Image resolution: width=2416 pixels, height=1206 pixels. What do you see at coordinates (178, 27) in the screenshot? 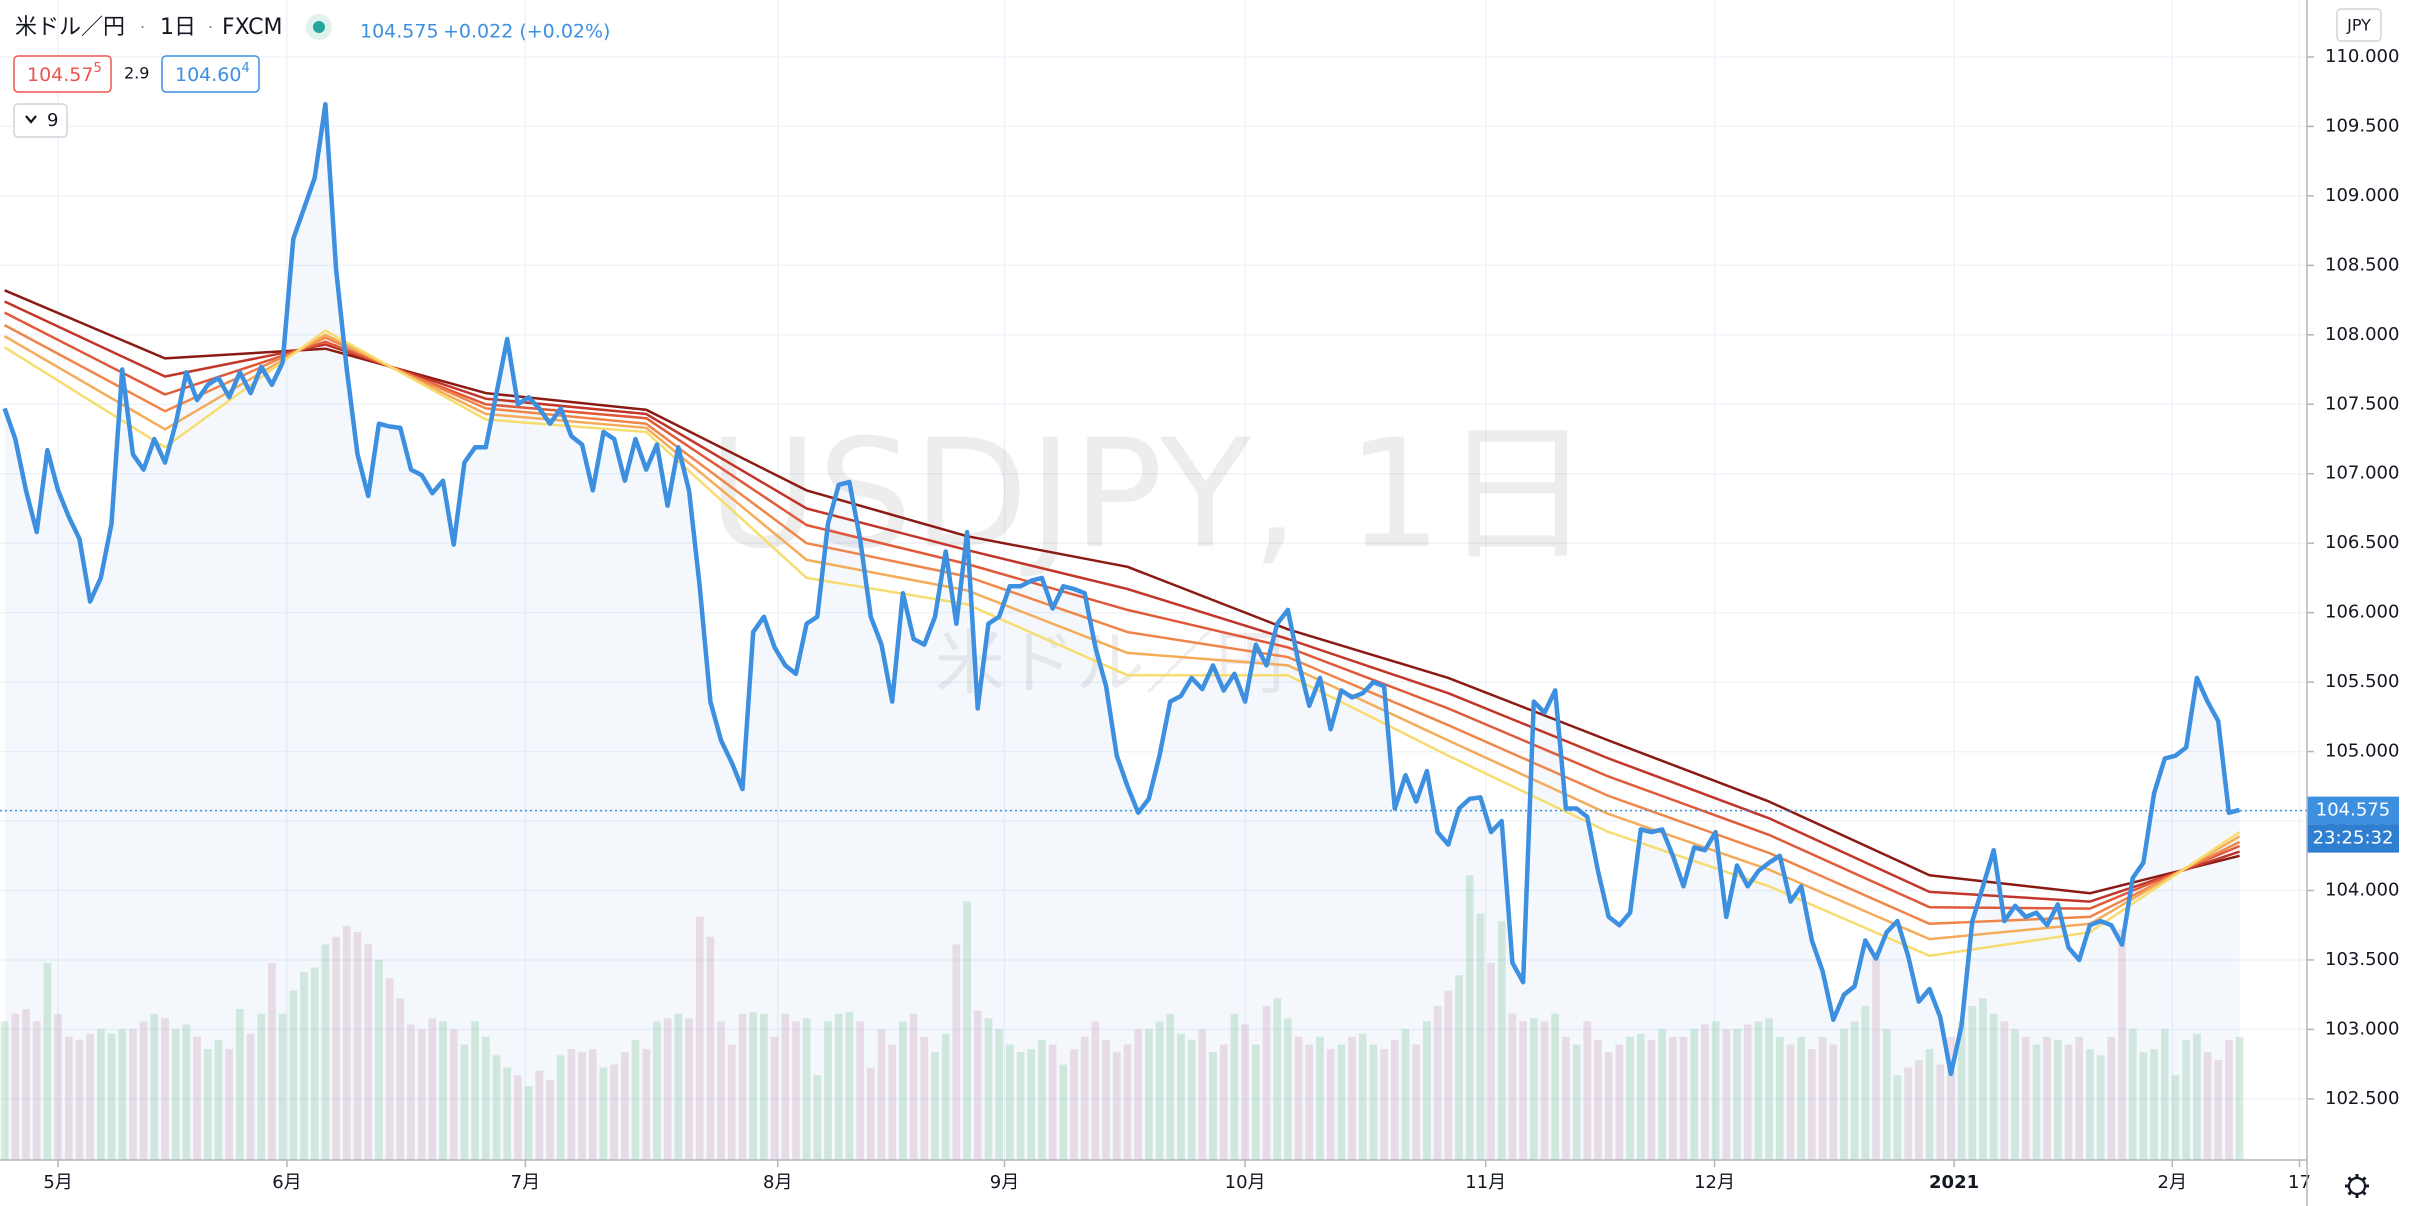
I see `interval: 1日` at bounding box center [178, 27].